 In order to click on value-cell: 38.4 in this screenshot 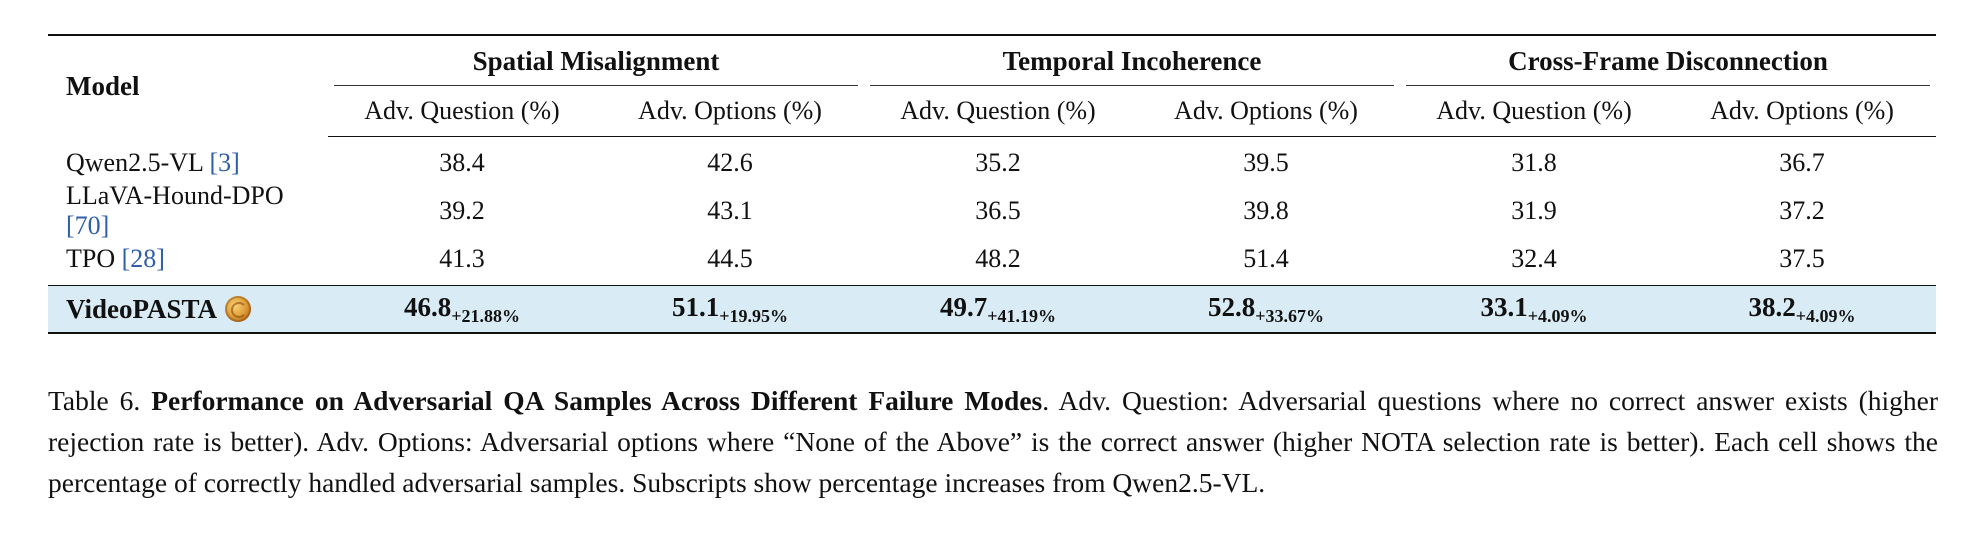, I will do `click(462, 162)`.